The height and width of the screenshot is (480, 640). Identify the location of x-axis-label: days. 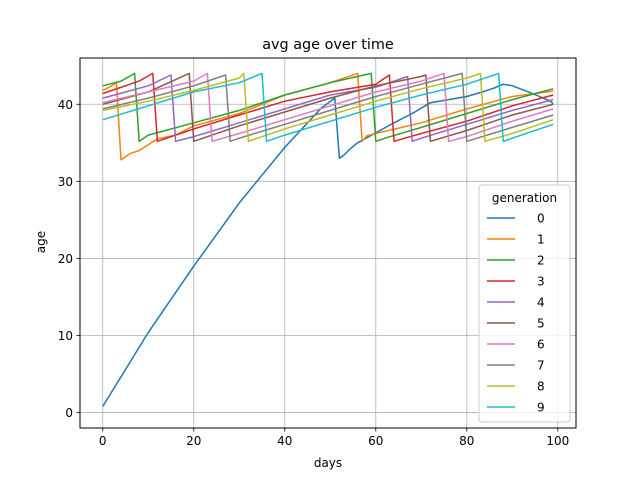
(328, 463).